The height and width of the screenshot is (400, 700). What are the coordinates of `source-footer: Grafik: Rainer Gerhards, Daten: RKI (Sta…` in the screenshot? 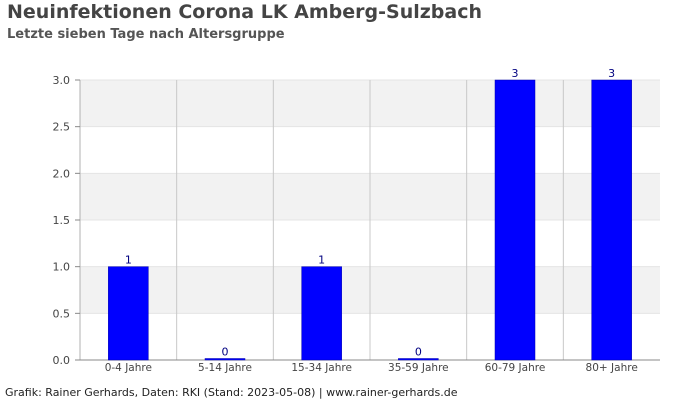 It's located at (231, 392).